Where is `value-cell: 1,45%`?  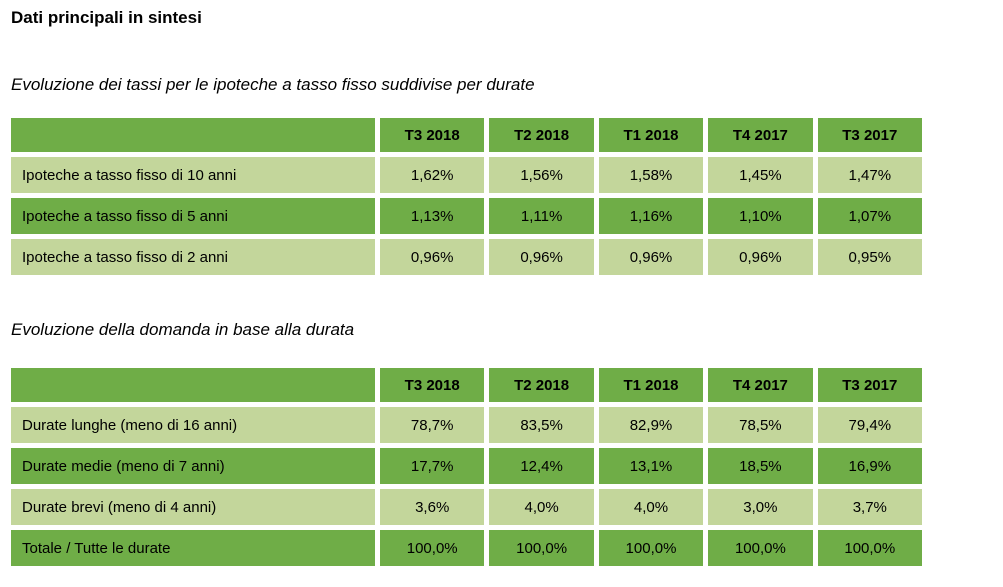 value-cell: 1,45% is located at coordinates (760, 175).